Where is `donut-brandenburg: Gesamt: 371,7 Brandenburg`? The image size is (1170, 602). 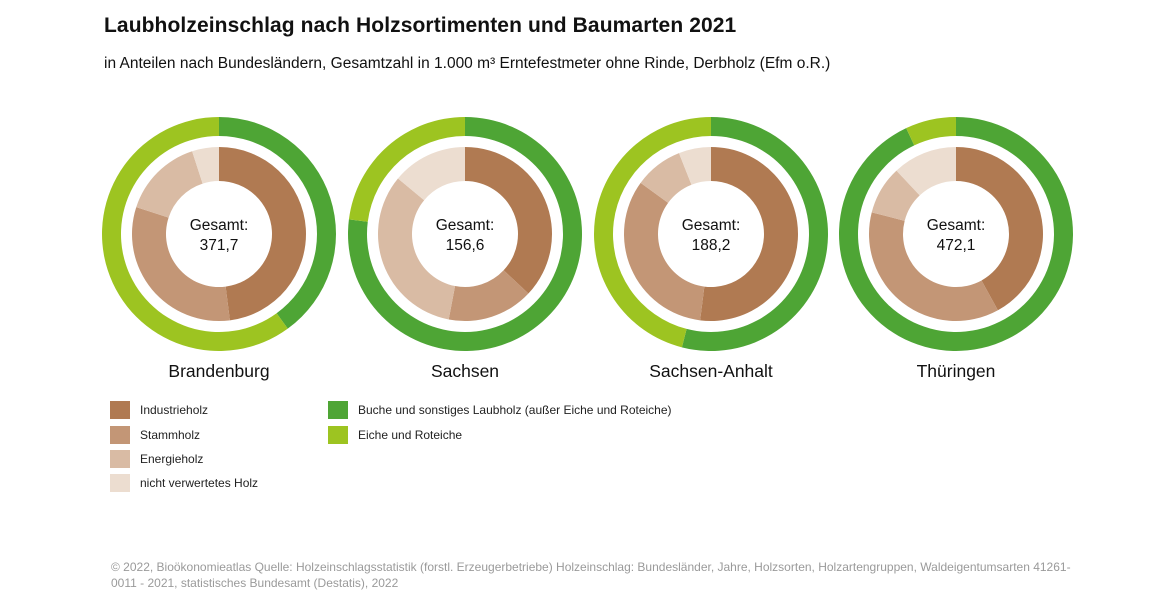 donut-brandenburg: Gesamt: 371,7 Brandenburg is located at coordinates (219, 249).